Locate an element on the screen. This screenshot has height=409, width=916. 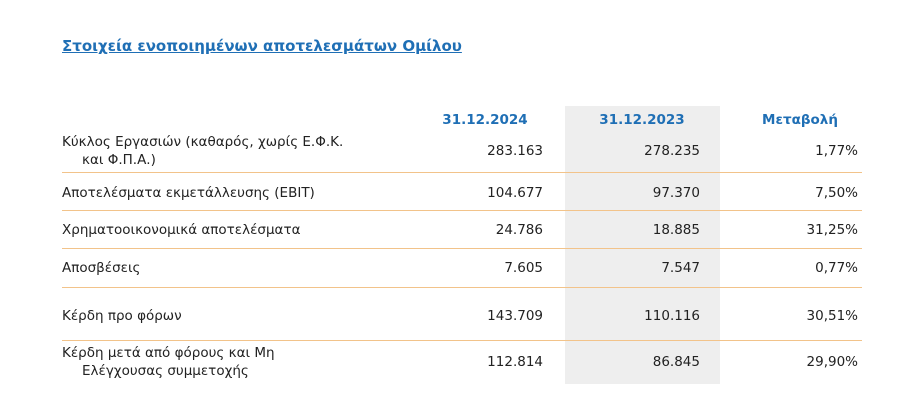
row-label: και Φ.Π.Α.) is located at coordinates (119, 159).